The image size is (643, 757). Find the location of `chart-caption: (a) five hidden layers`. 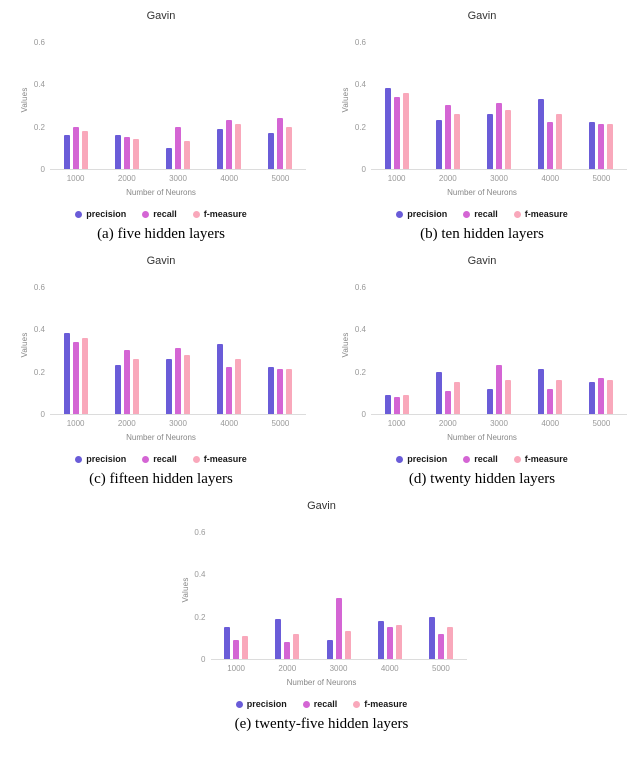

chart-caption: (a) five hidden layers is located at coordinates (161, 234).